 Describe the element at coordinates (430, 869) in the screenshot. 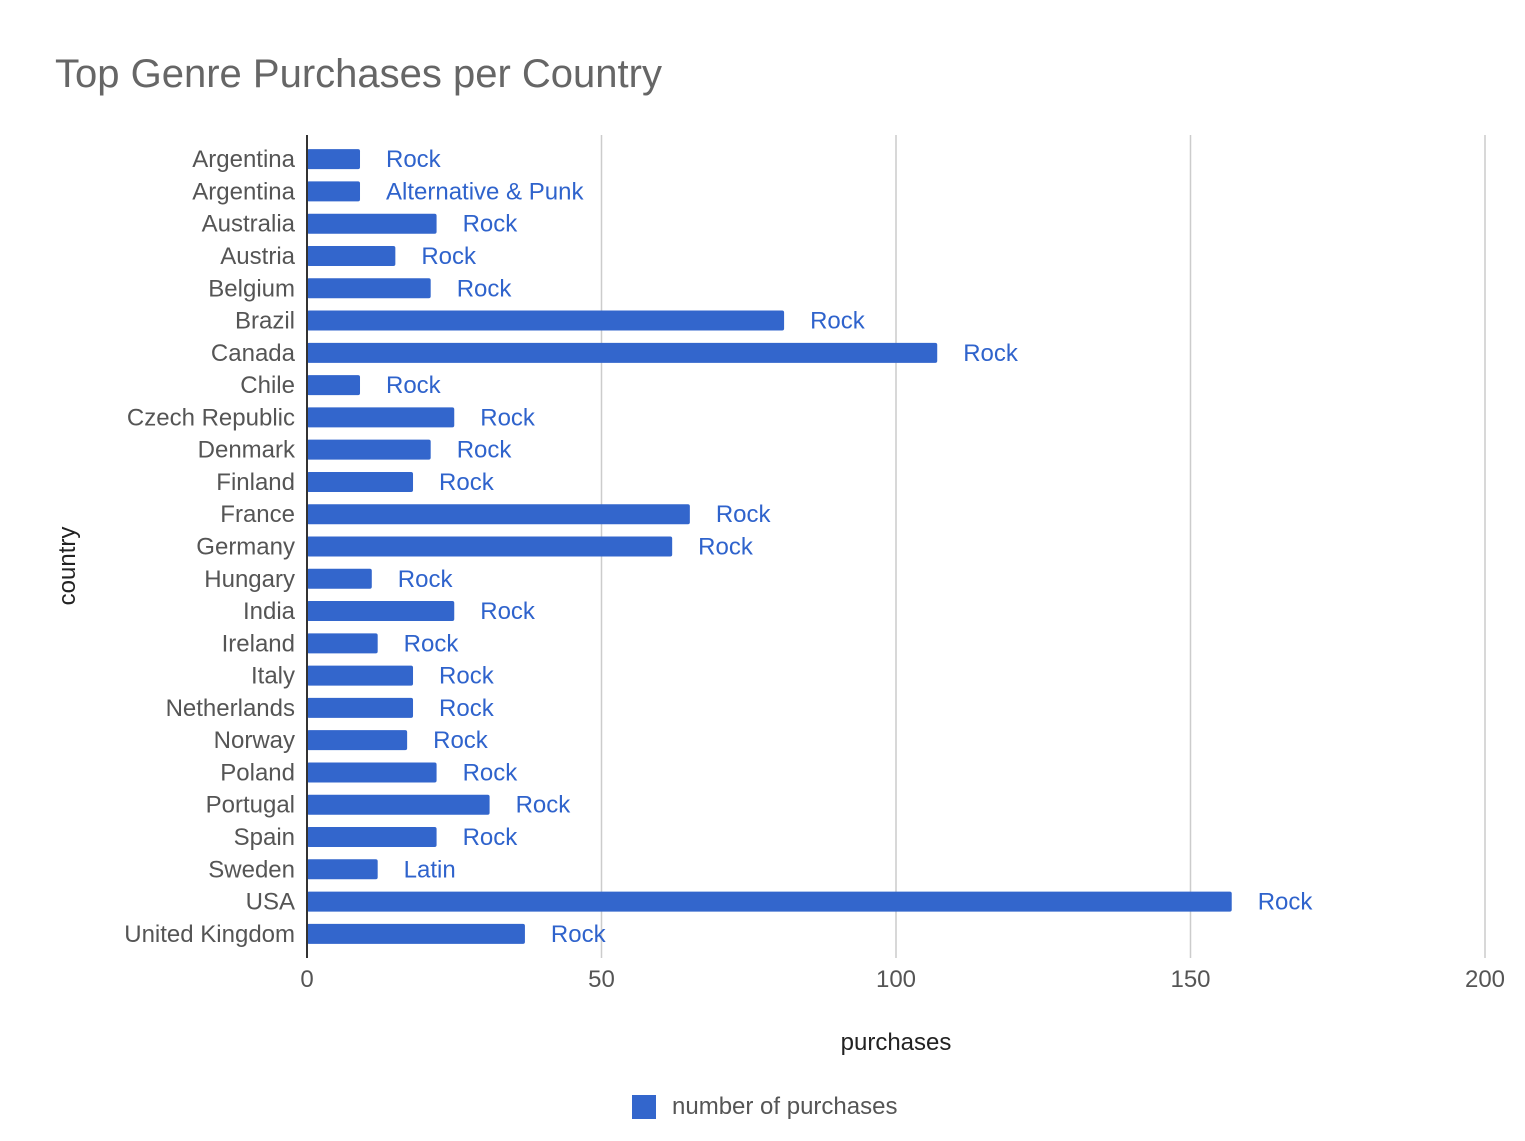

I see `data-label: Latin` at that location.